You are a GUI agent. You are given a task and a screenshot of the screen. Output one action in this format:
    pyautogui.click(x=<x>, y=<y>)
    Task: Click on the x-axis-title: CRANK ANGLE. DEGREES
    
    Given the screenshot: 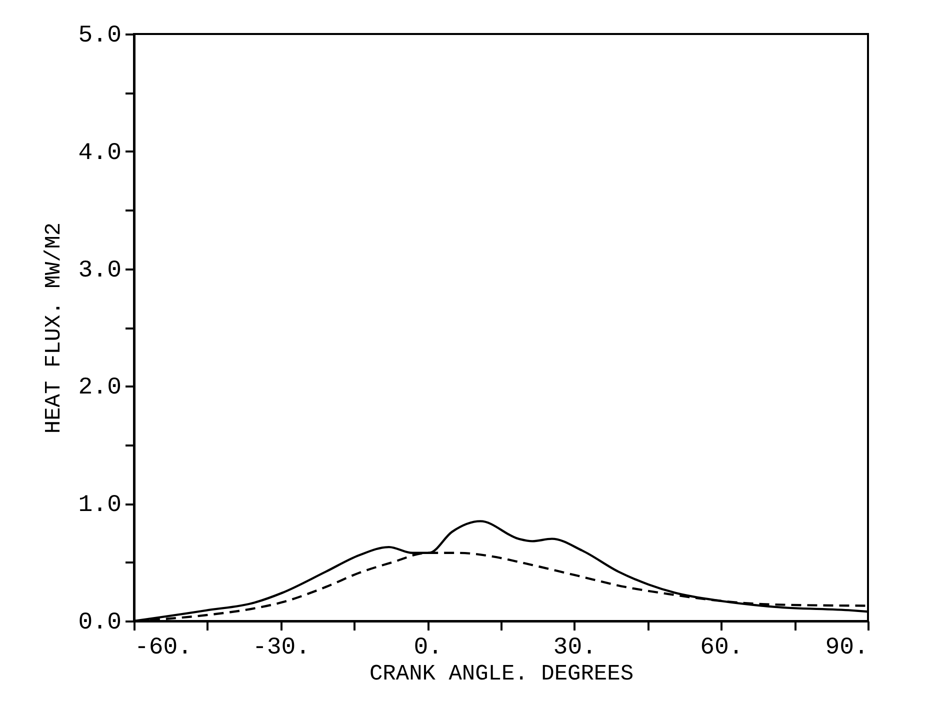 What is the action you would take?
    pyautogui.click(x=501, y=674)
    